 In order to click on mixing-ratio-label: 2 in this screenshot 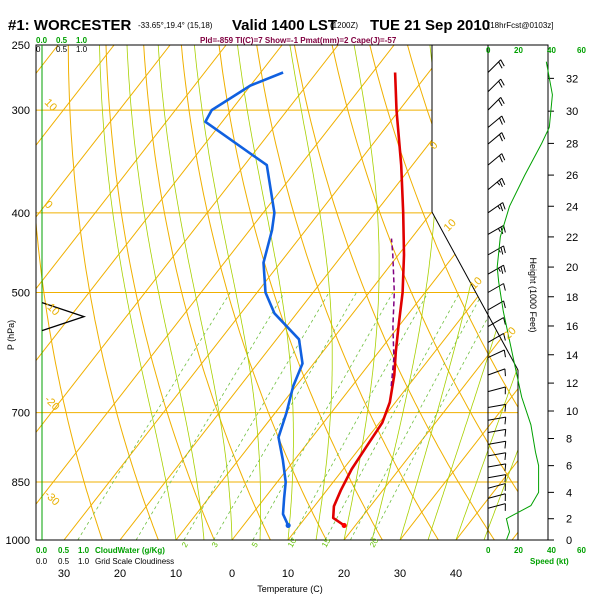, I will do `click(185, 544)`.